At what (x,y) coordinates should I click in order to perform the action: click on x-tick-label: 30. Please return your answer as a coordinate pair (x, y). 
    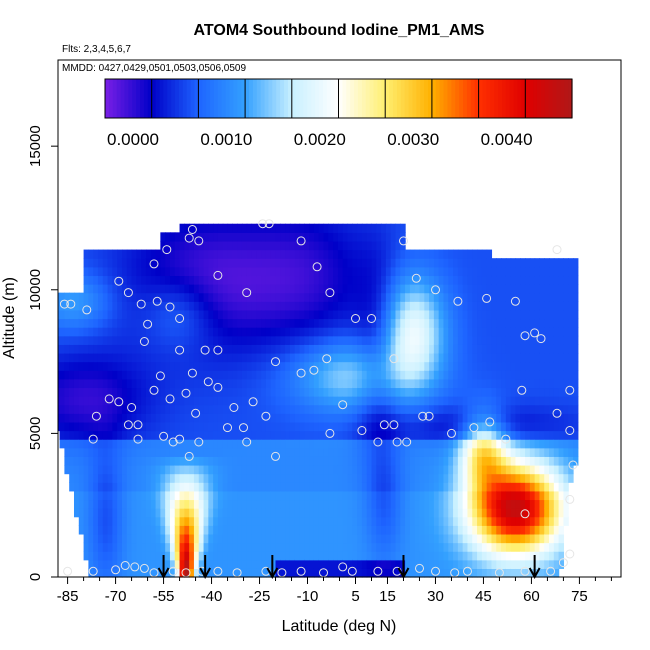
    Looking at the image, I should click on (435, 596).